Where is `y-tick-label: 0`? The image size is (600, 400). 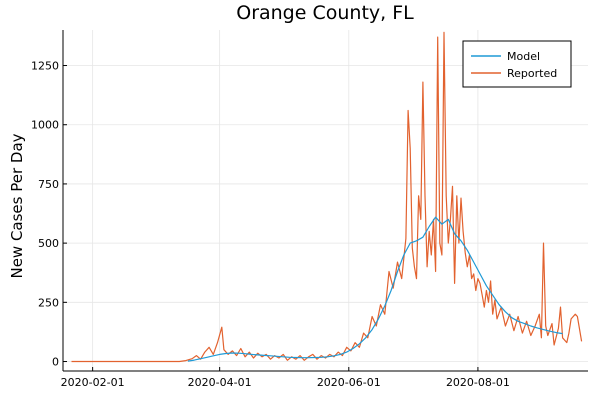 y-tick-label: 0 is located at coordinates (55, 362).